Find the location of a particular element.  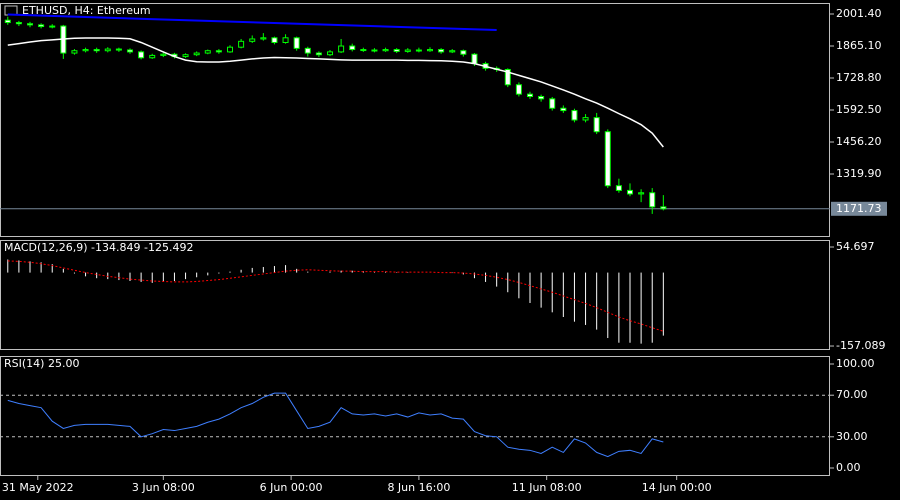

y-tick-label: 1728.80 is located at coordinates (859, 77).